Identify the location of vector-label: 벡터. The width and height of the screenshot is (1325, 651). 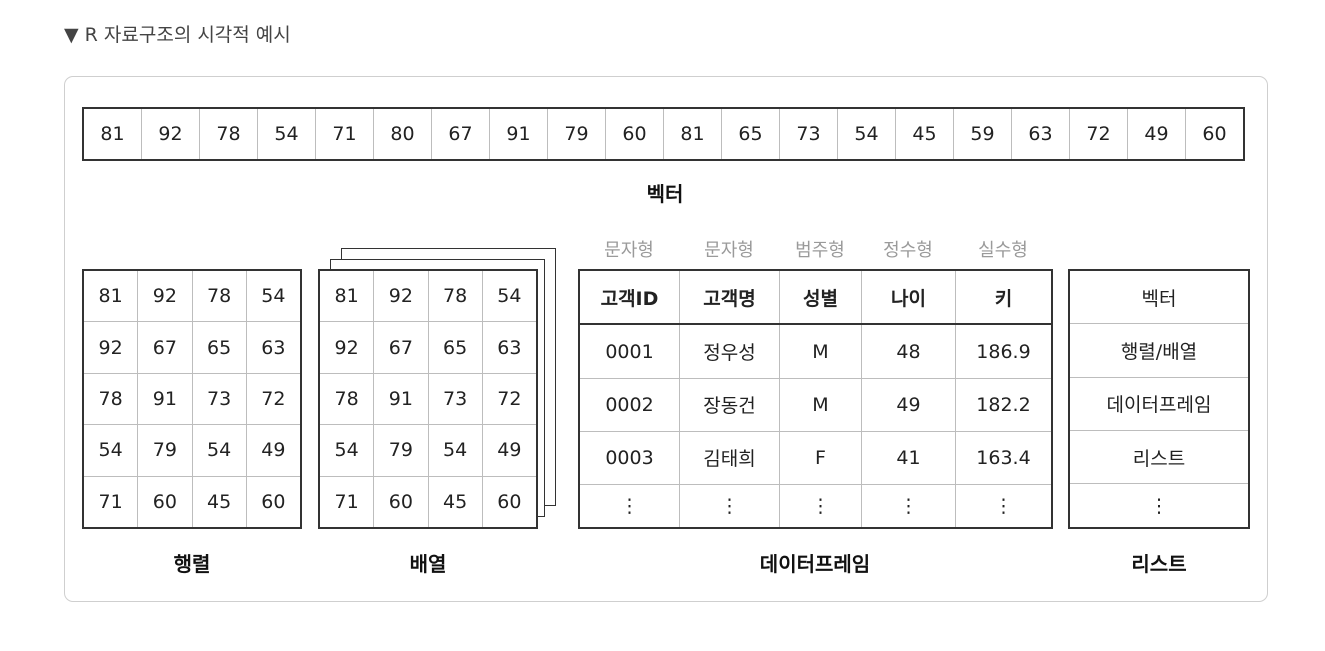
(665, 194).